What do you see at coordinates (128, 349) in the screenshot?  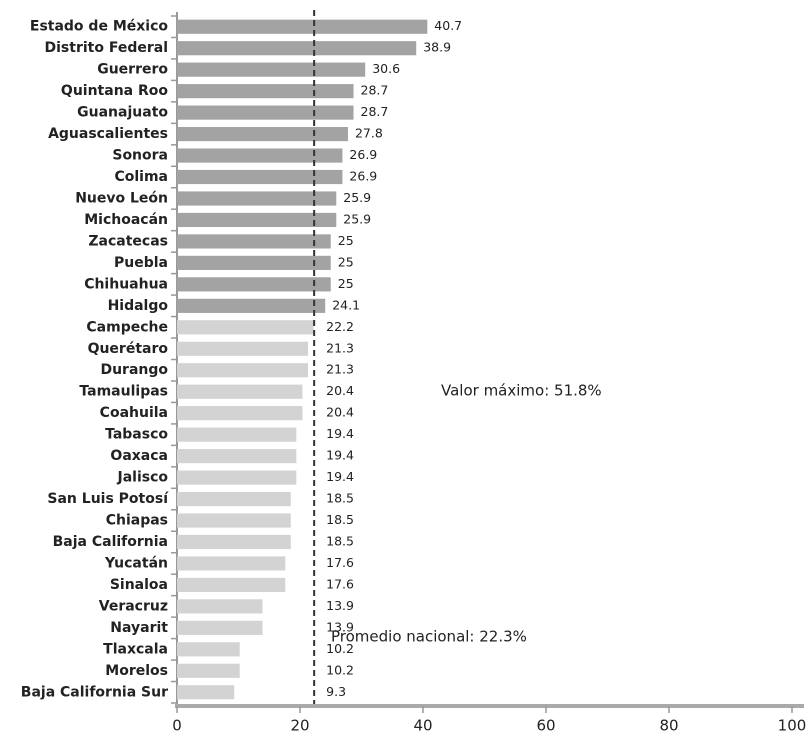 I see `category-label: Querétaro` at bounding box center [128, 349].